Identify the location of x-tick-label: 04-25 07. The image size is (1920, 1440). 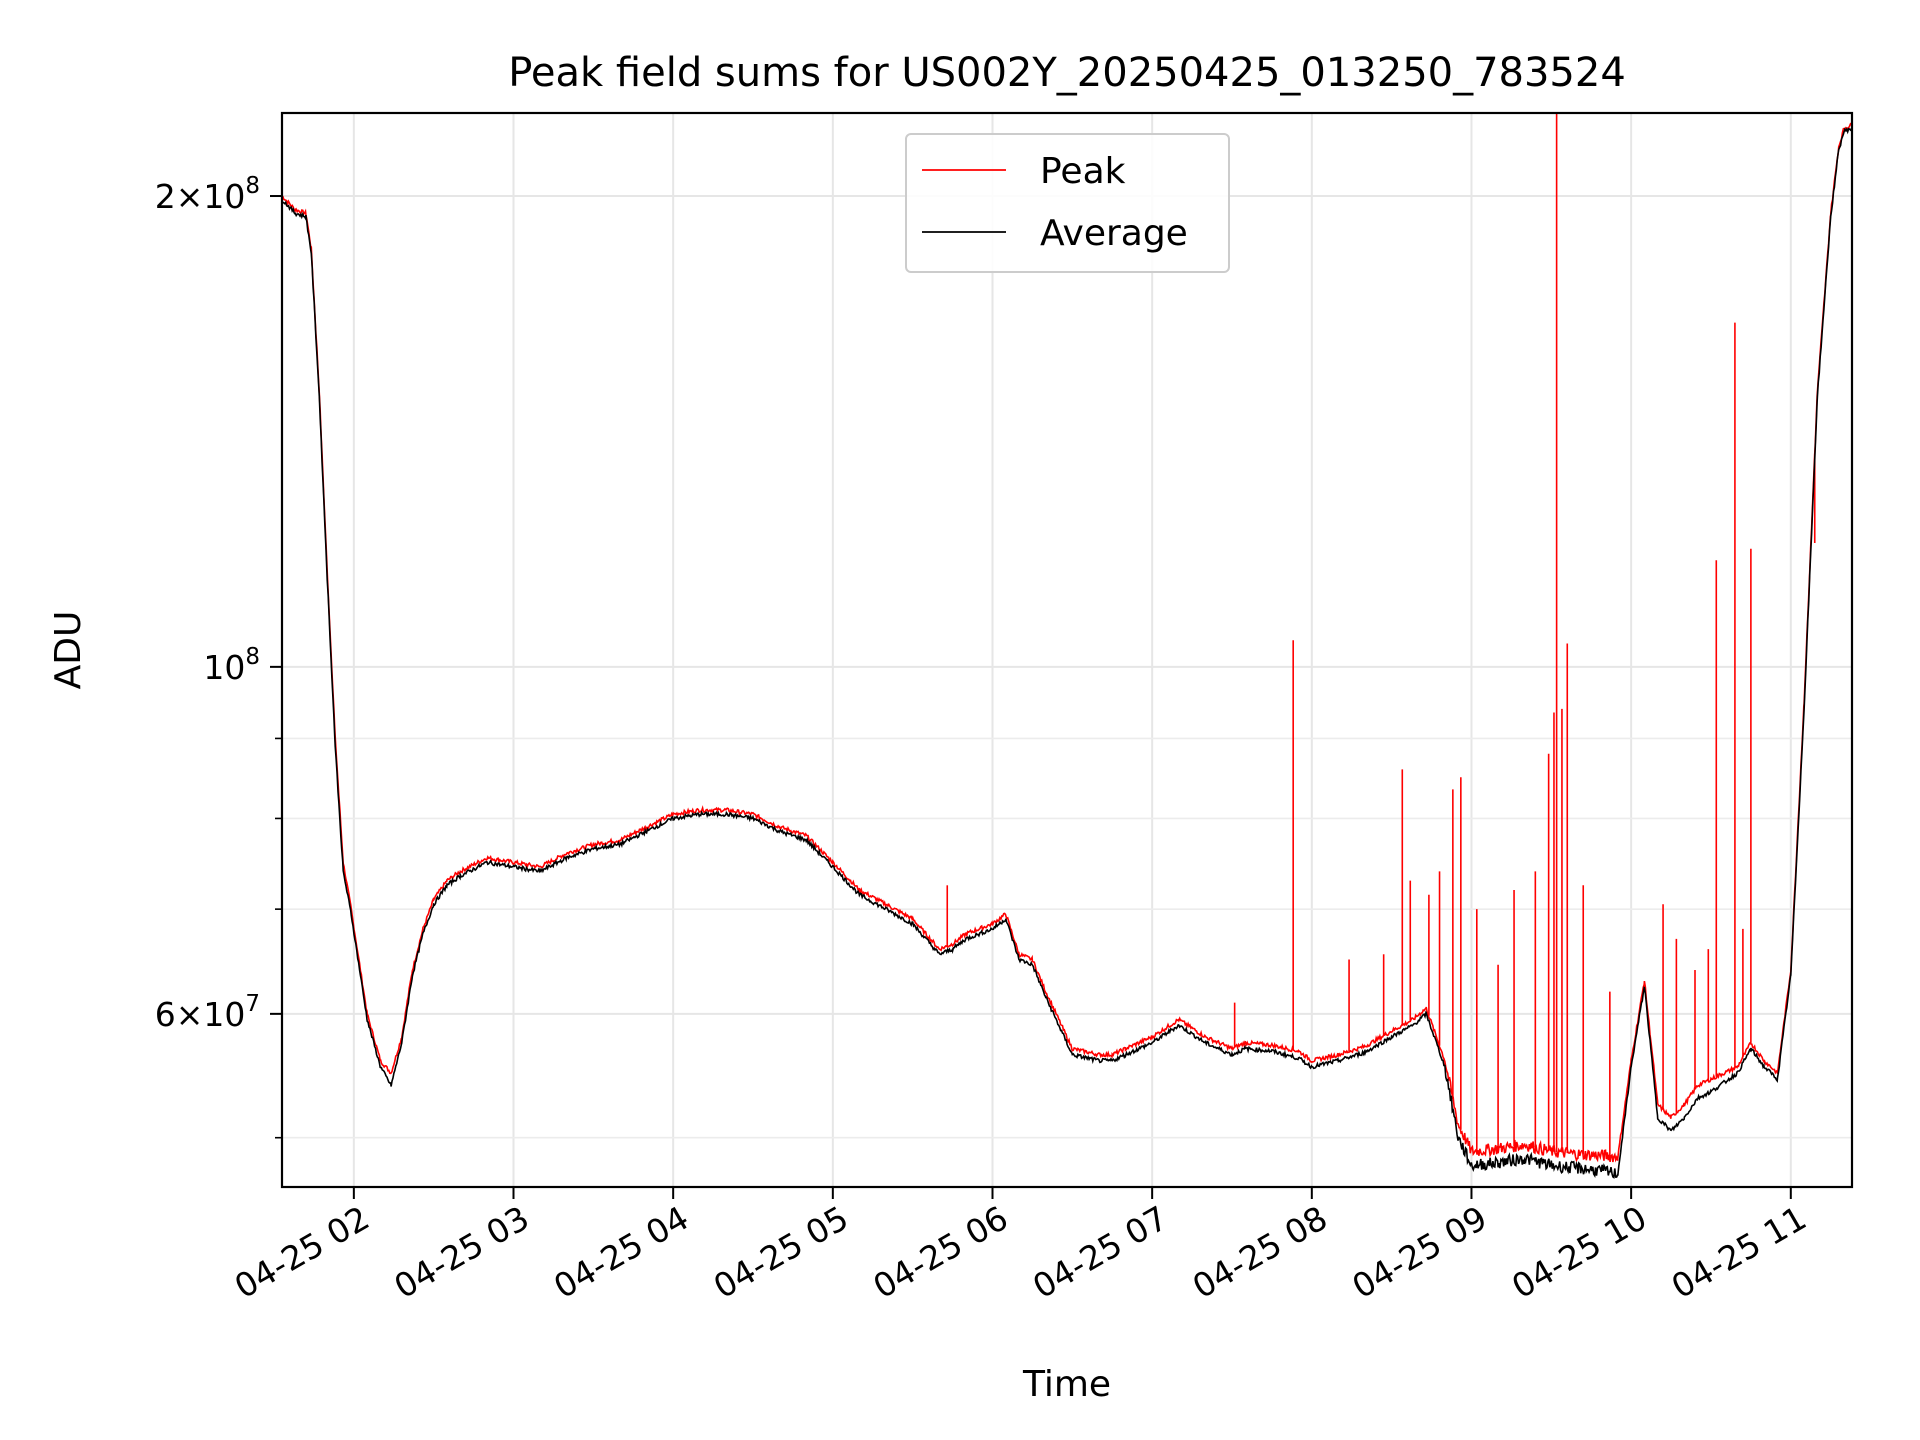
(1100, 1252).